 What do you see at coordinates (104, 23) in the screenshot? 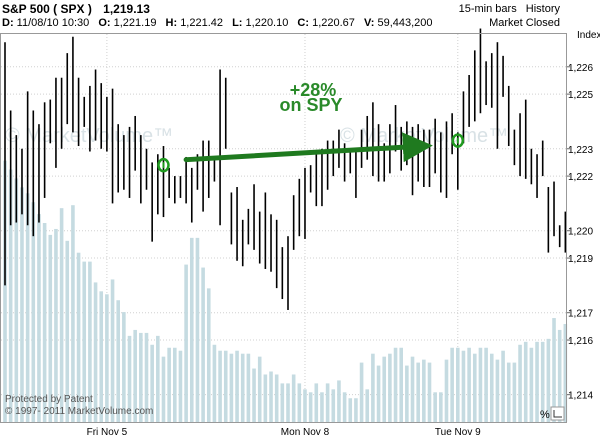
I see `open-label: O:` at bounding box center [104, 23].